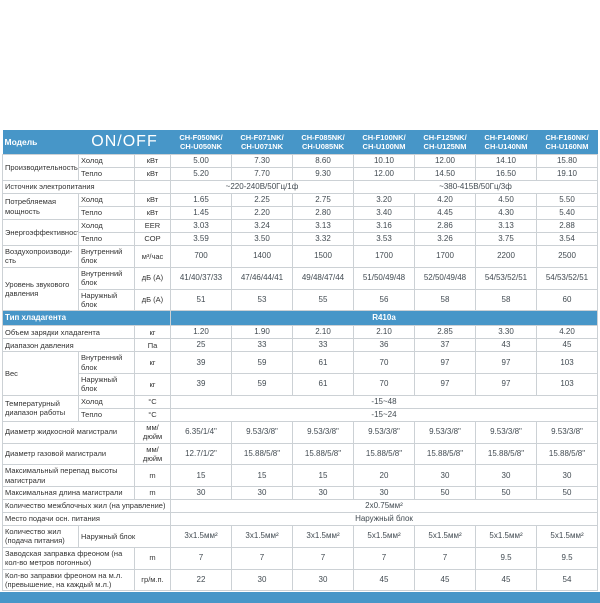 This screenshot has width=600, height=603. What do you see at coordinates (68, 187) in the screenshot?
I see `row-label: Источник электропитания` at bounding box center [68, 187].